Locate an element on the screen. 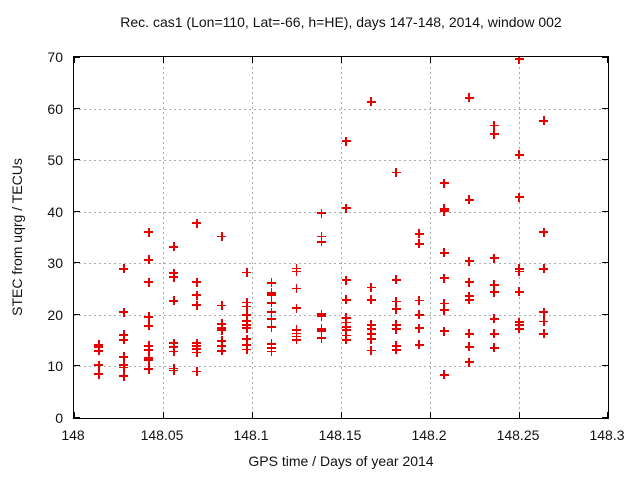 The width and height of the screenshot is (640, 480). x-tick-label: 148 is located at coordinates (73, 435).